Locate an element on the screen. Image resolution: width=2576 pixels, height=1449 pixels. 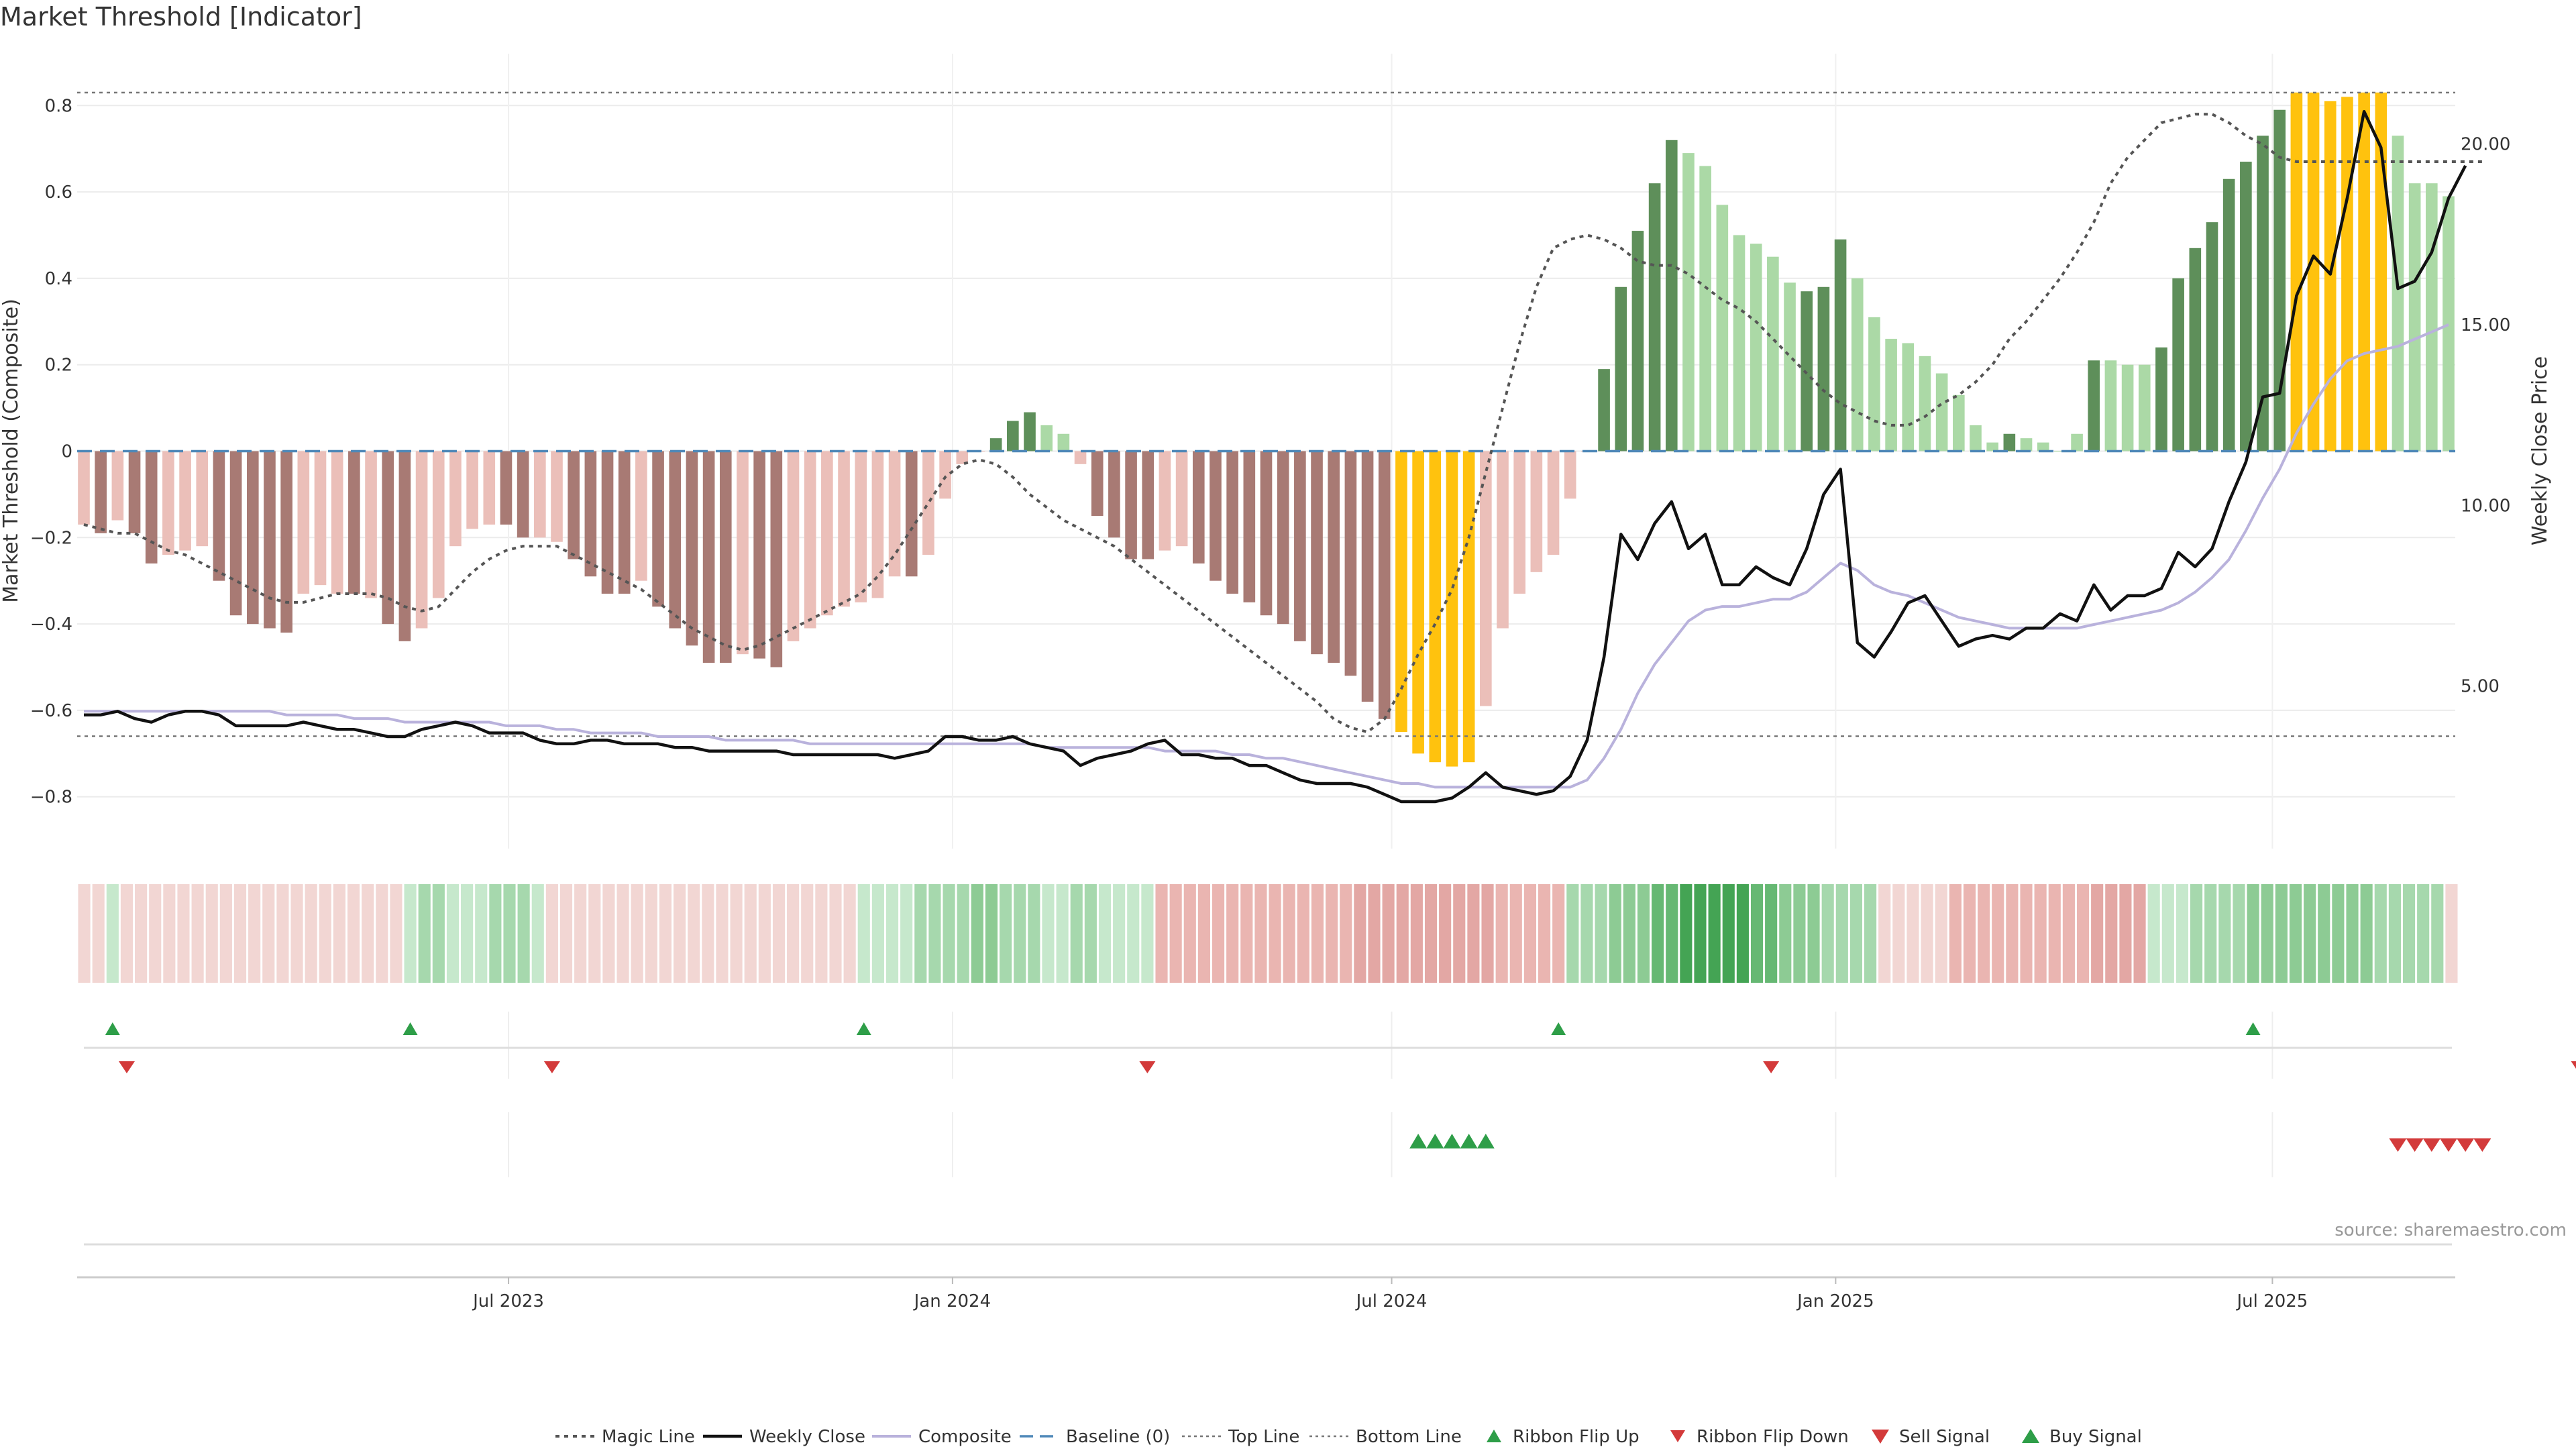
left-tick-label: −0.4 is located at coordinates (51, 624).